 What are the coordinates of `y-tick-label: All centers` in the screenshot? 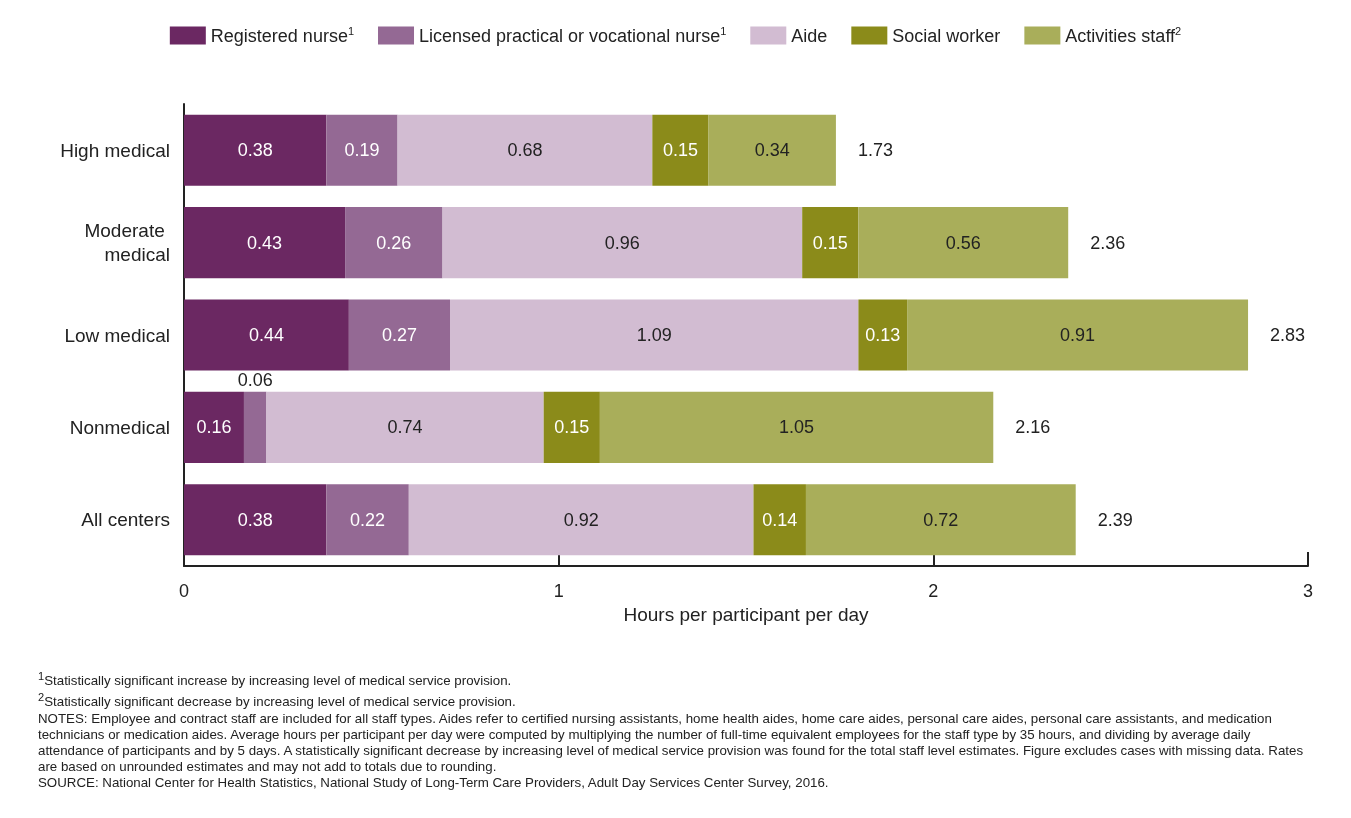 It's located at (125, 520).